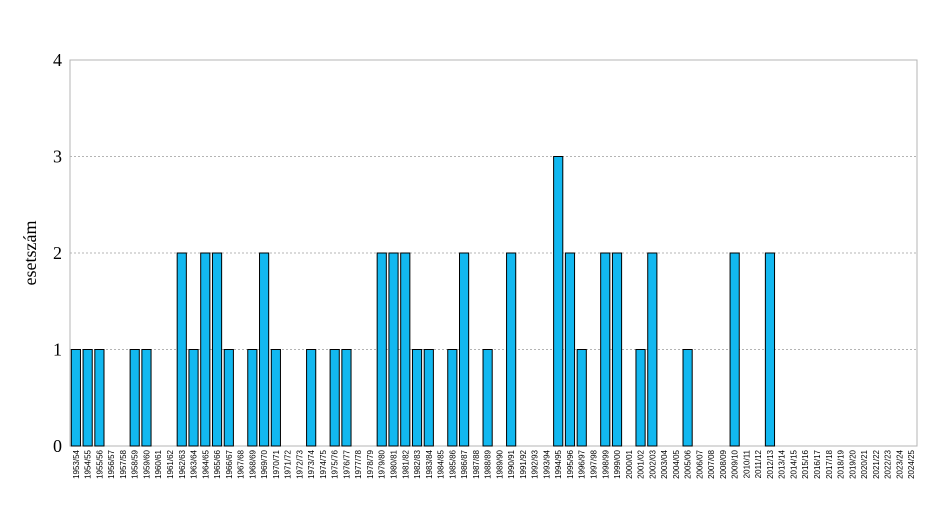  What do you see at coordinates (888, 463) in the screenshot?
I see `x-tick-label: 2022/23` at bounding box center [888, 463].